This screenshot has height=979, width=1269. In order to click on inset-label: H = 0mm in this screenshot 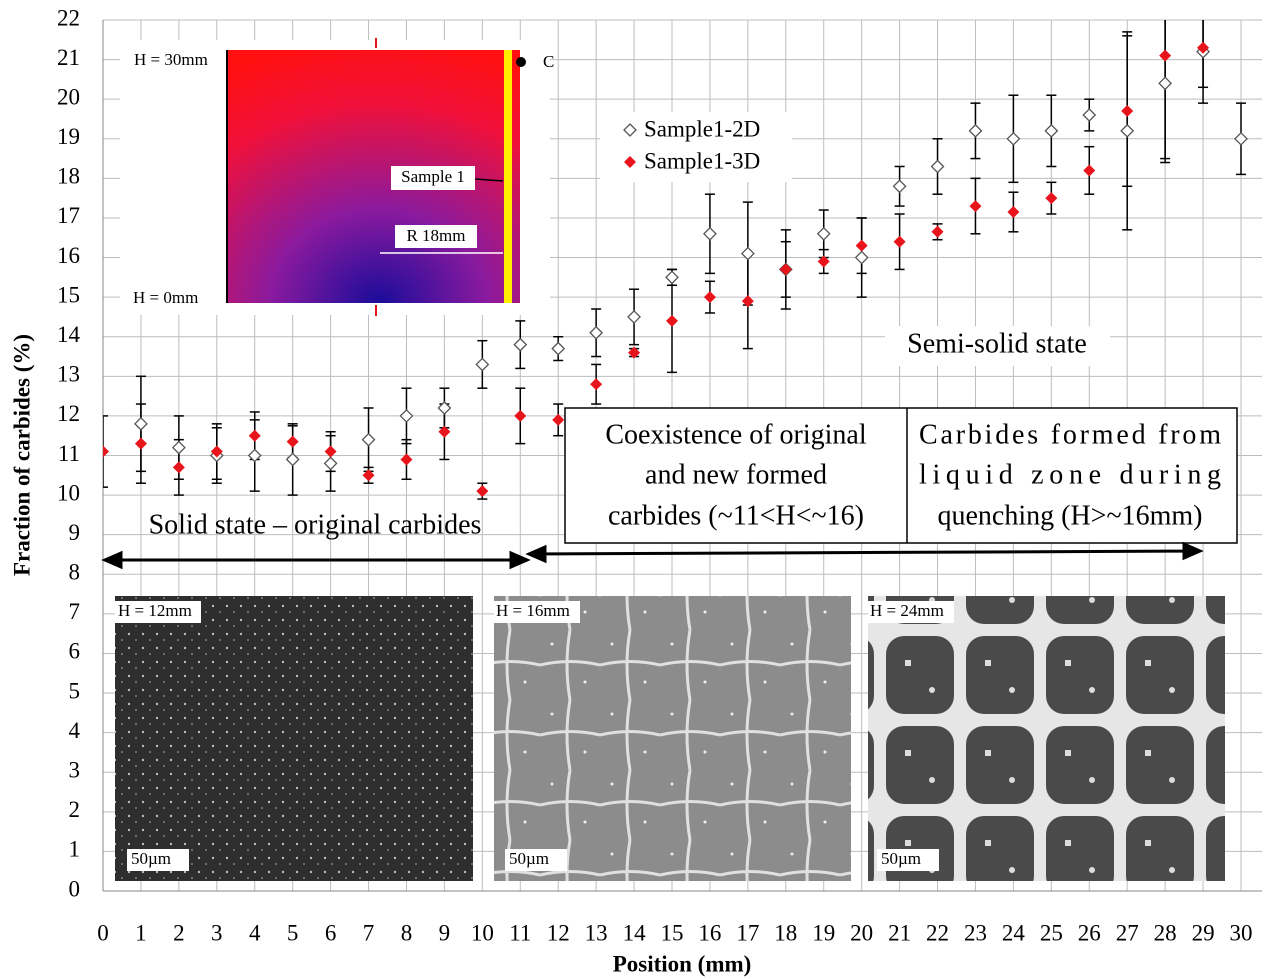, I will do `click(165, 297)`.